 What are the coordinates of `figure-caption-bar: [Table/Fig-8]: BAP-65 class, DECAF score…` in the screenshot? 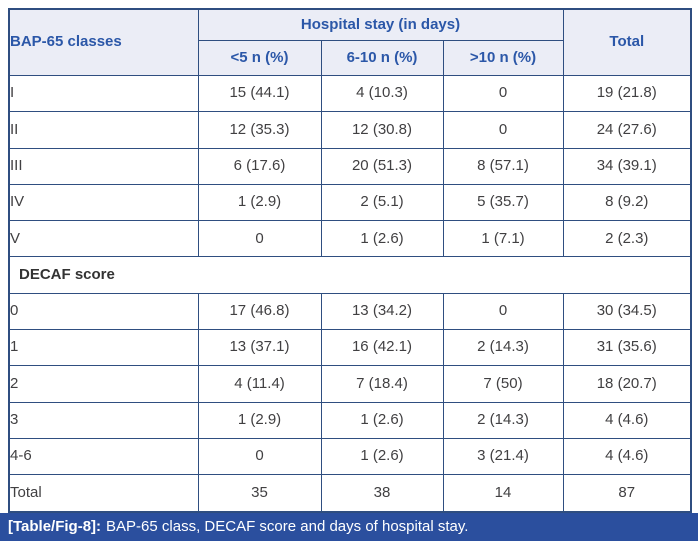 It's located at (349, 527).